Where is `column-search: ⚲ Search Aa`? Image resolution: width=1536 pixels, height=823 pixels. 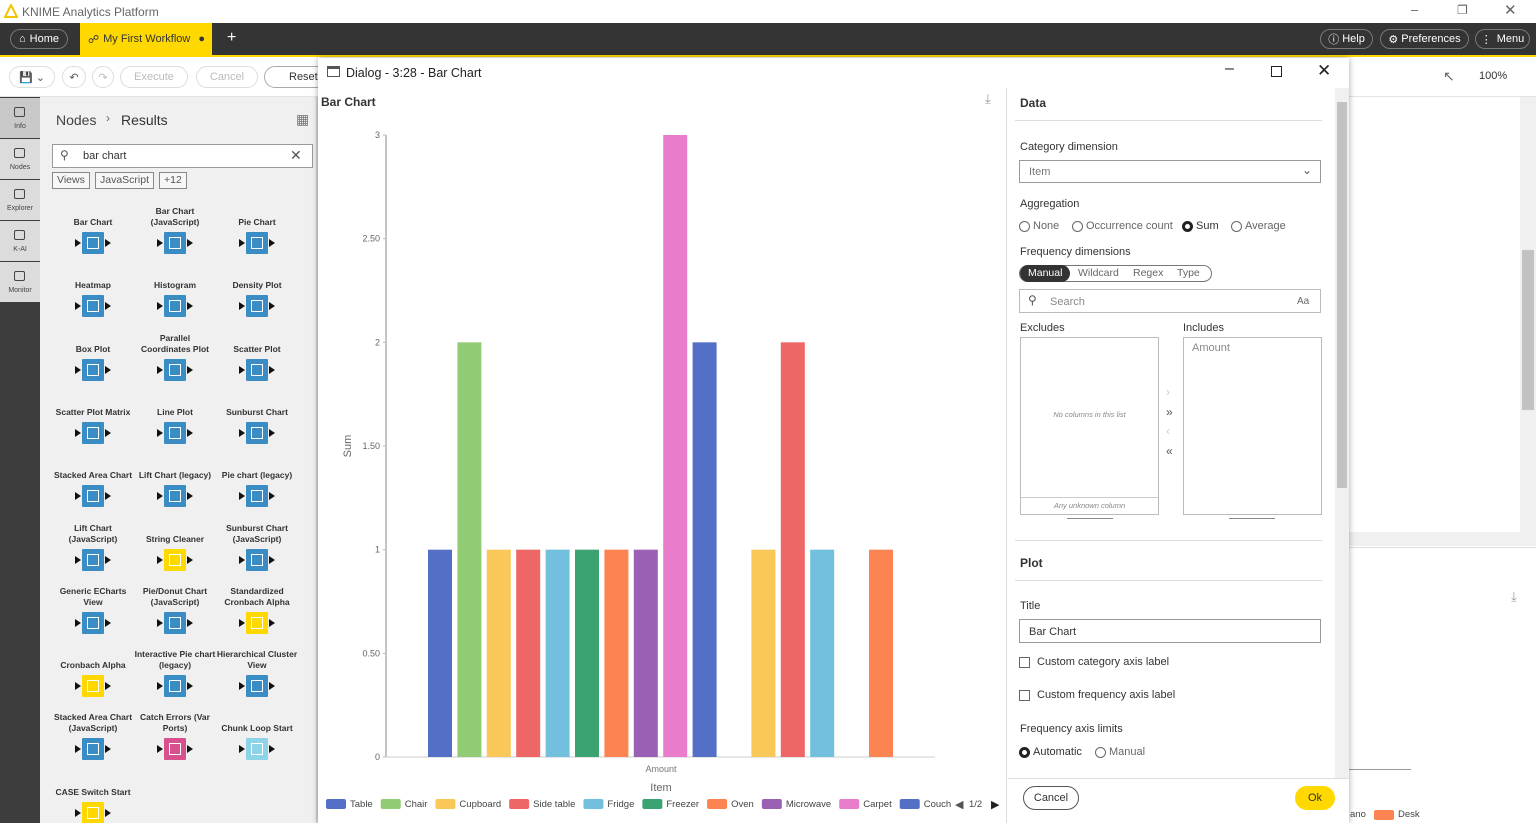
column-search: ⚲ Search Aa is located at coordinates (1170, 301).